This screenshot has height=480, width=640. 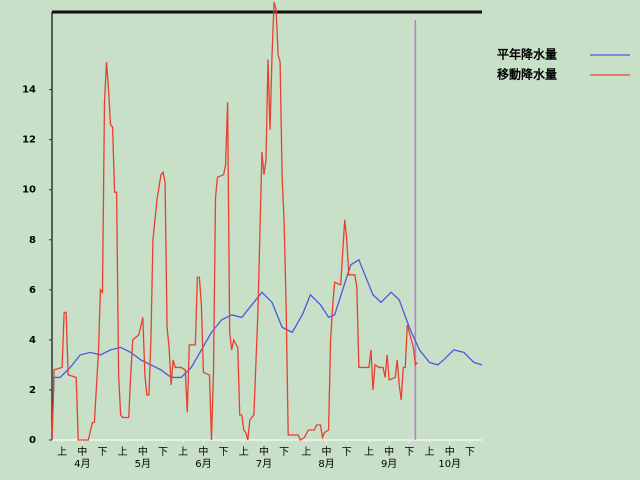 What do you see at coordinates (143, 464) in the screenshot?
I see `month-label: 5月` at bounding box center [143, 464].